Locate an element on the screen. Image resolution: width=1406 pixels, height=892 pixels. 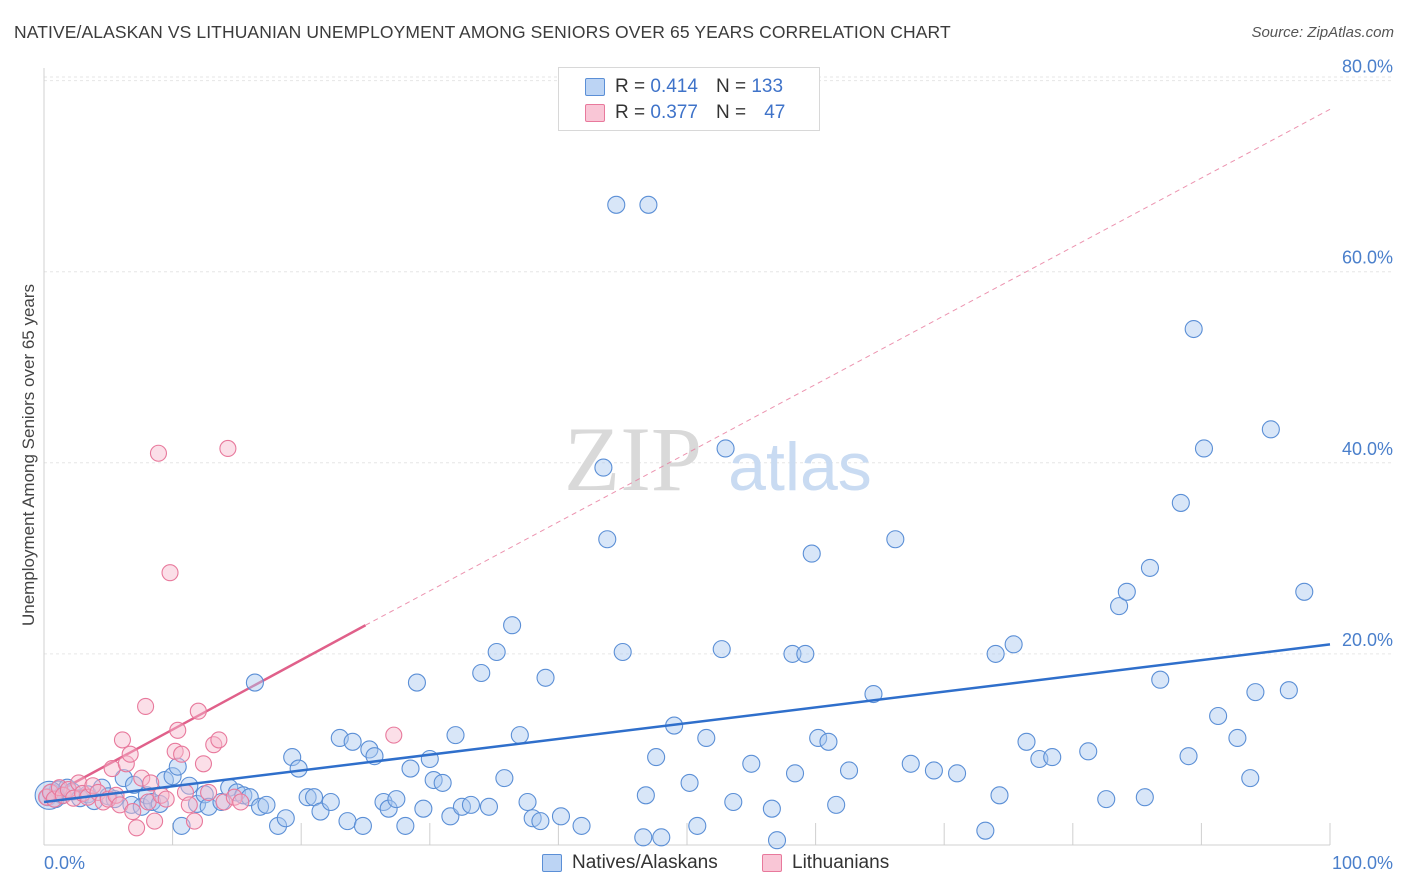
r-value: 0.377 is located at coordinates (674, 112).